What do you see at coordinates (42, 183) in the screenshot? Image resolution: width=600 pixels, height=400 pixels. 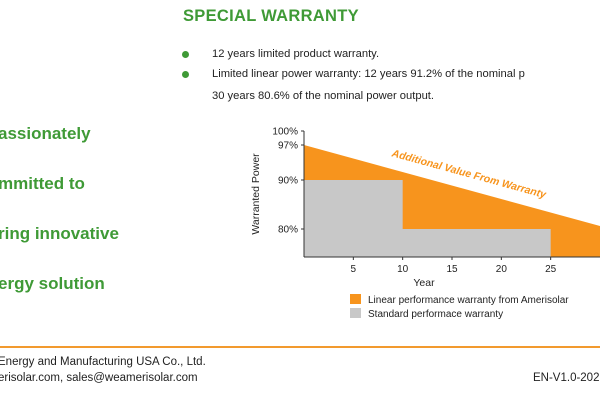 I see `slogan-line: mmitted to` at bounding box center [42, 183].